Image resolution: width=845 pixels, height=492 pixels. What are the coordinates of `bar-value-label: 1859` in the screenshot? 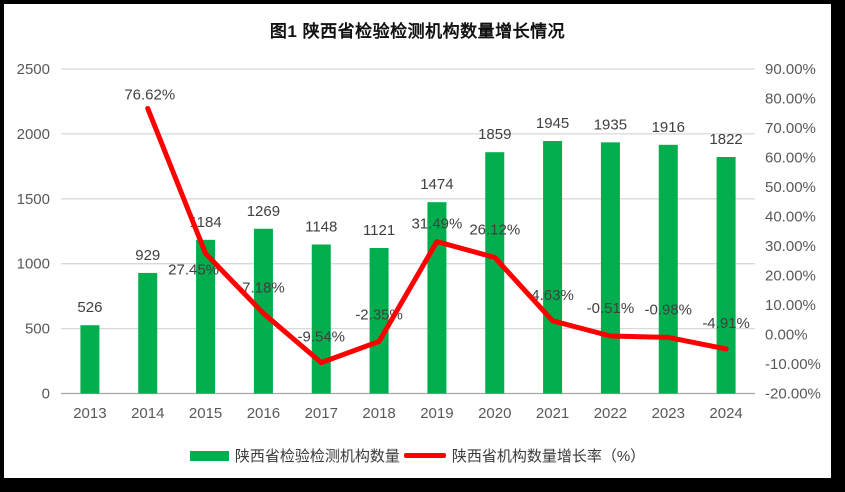 It's located at (494, 134).